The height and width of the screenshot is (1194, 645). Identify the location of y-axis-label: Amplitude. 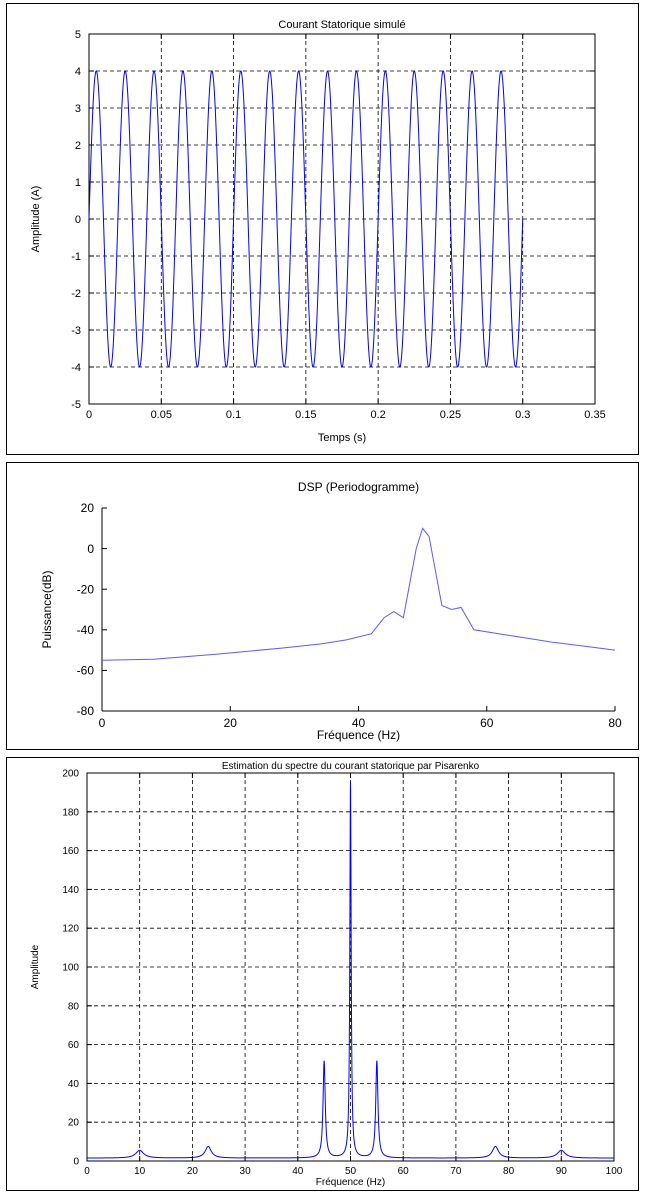
(35, 966).